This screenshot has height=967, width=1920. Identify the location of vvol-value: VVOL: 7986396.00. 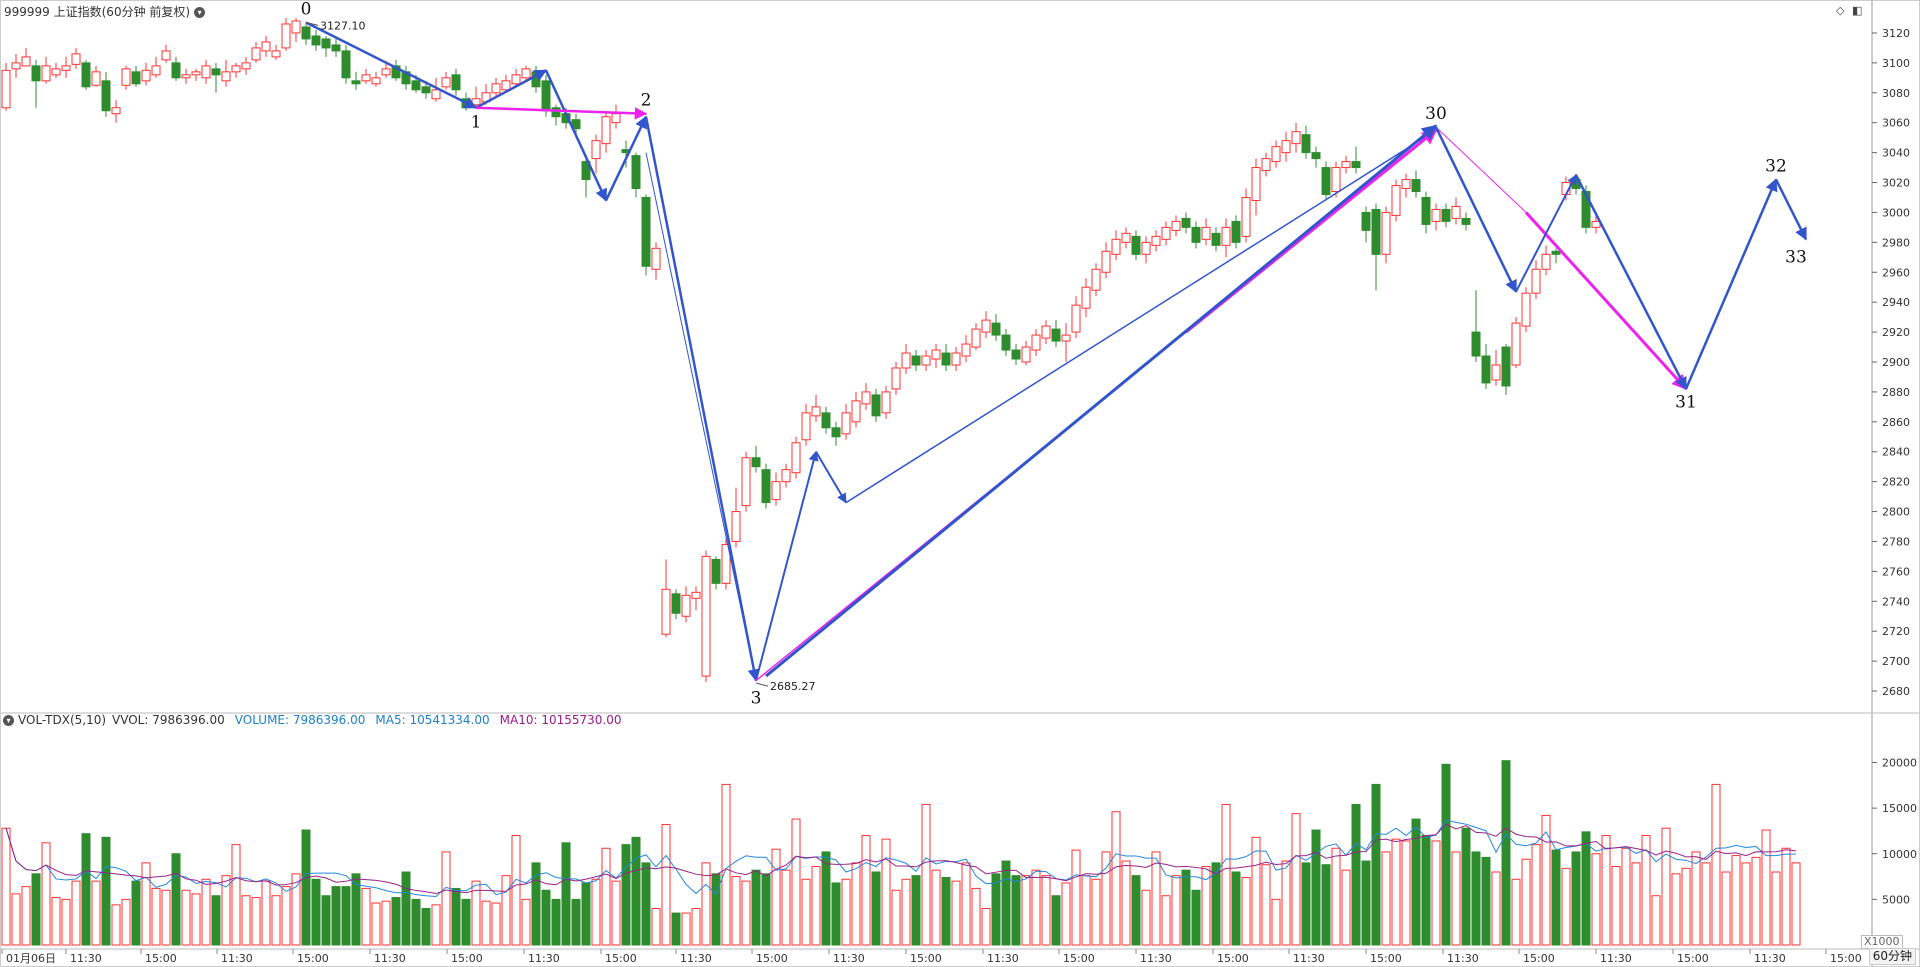
(168, 720).